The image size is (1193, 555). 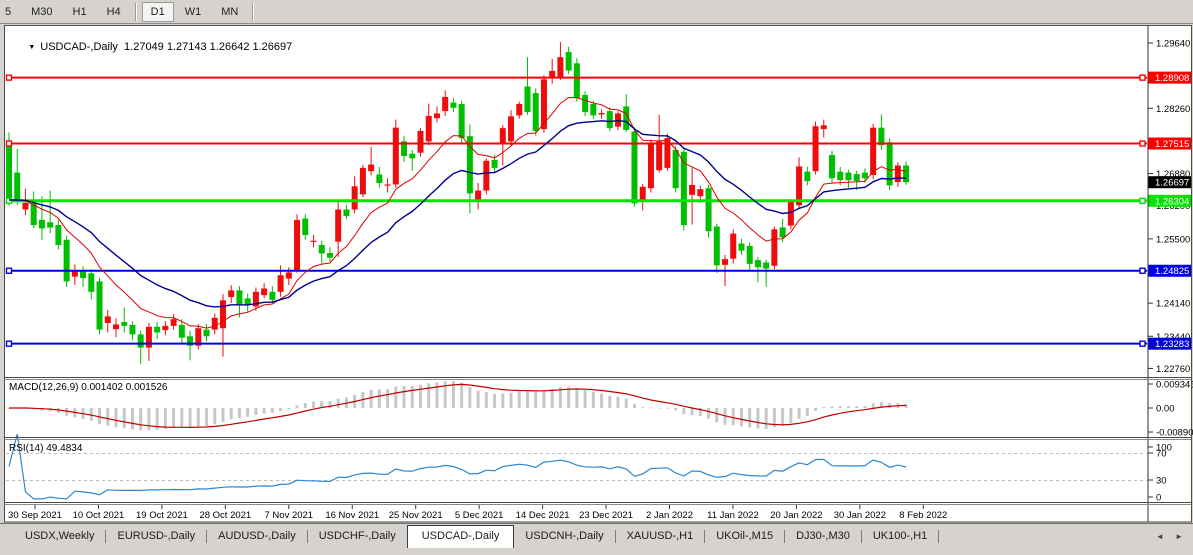 I want to click on timeframe-m30-button: M30, so click(x=41, y=12).